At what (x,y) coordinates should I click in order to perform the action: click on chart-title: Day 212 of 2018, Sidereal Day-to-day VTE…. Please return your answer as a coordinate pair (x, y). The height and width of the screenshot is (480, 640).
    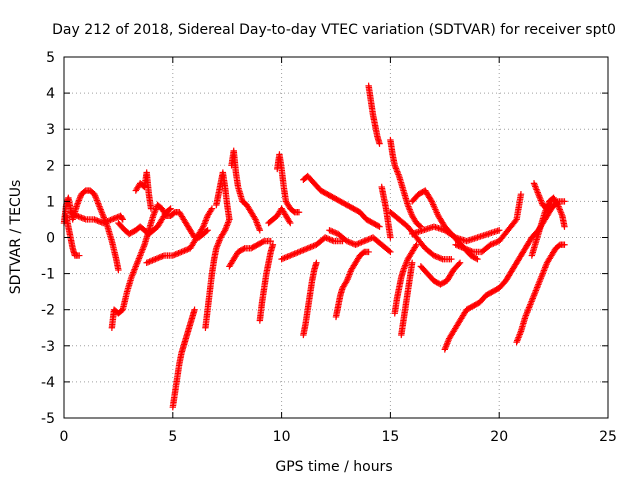
    Looking at the image, I should click on (334, 30).